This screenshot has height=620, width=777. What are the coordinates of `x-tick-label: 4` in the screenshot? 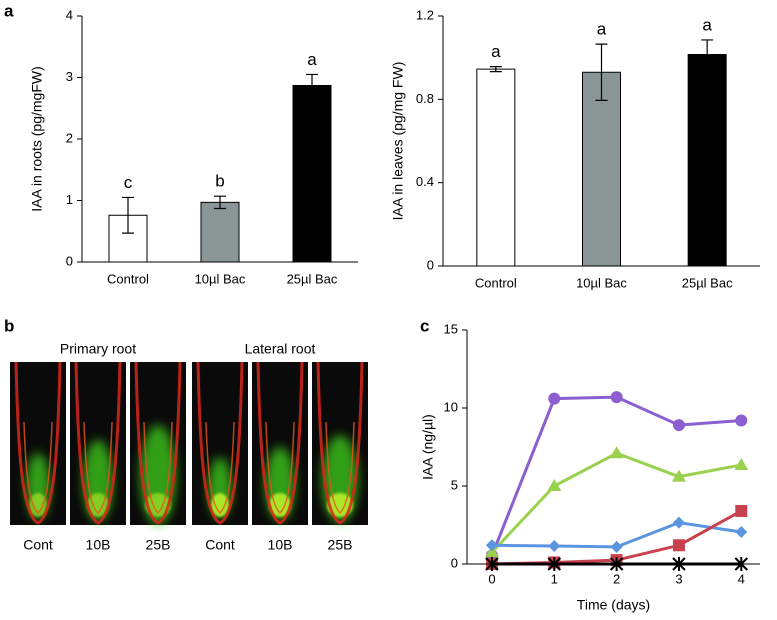 It's located at (741, 578).